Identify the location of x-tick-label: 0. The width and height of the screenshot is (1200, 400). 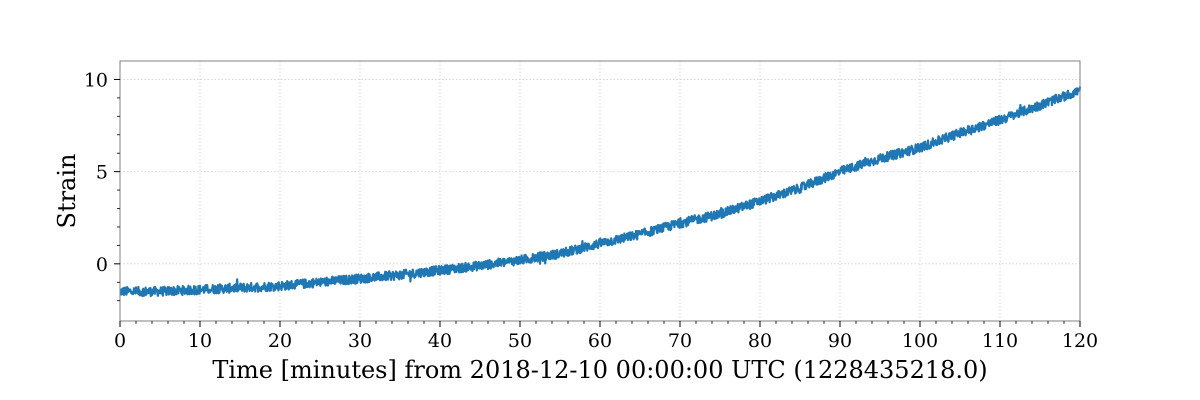
(120, 341).